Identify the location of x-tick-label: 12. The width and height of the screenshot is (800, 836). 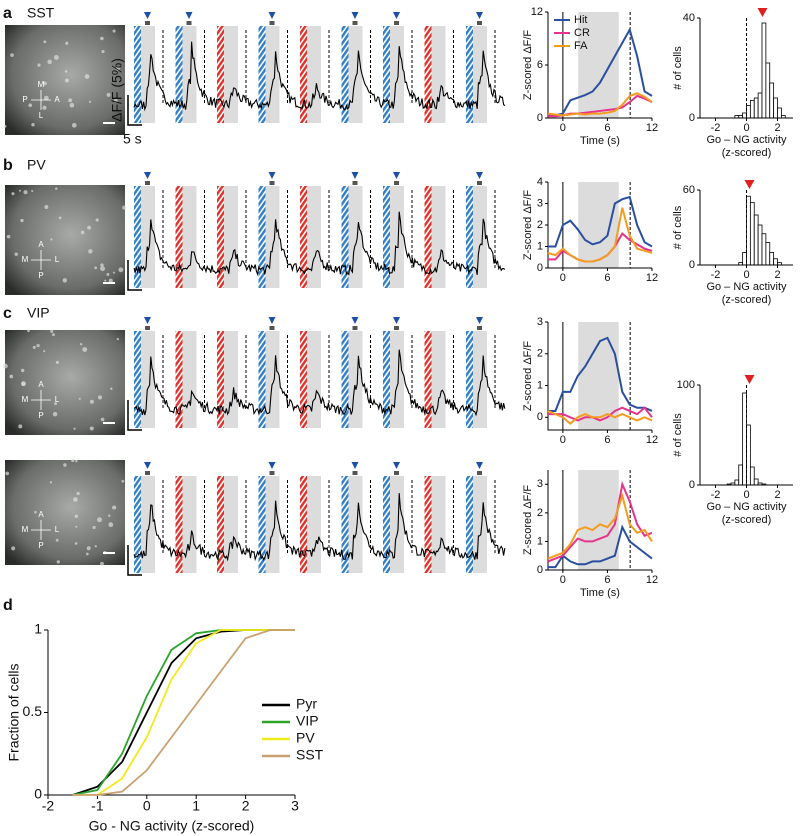
(652, 580).